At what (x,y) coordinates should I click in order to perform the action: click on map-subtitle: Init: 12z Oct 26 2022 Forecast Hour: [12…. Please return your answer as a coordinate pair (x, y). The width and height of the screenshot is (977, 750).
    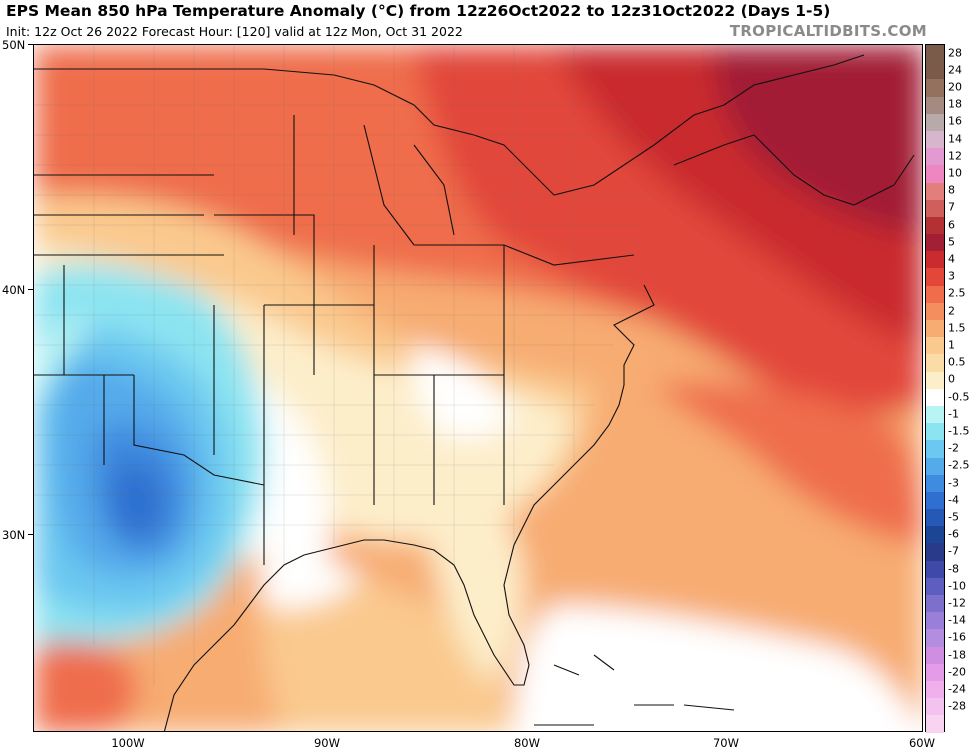
    Looking at the image, I should click on (234, 31).